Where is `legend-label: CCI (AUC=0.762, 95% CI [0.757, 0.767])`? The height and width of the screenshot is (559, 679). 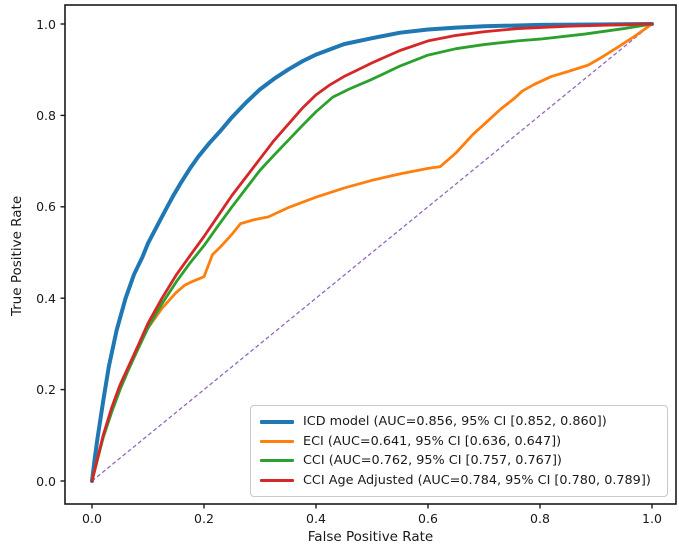
legend-label: CCI (AUC=0.762, 95% CI [0.757, 0.767]) is located at coordinates (432, 461).